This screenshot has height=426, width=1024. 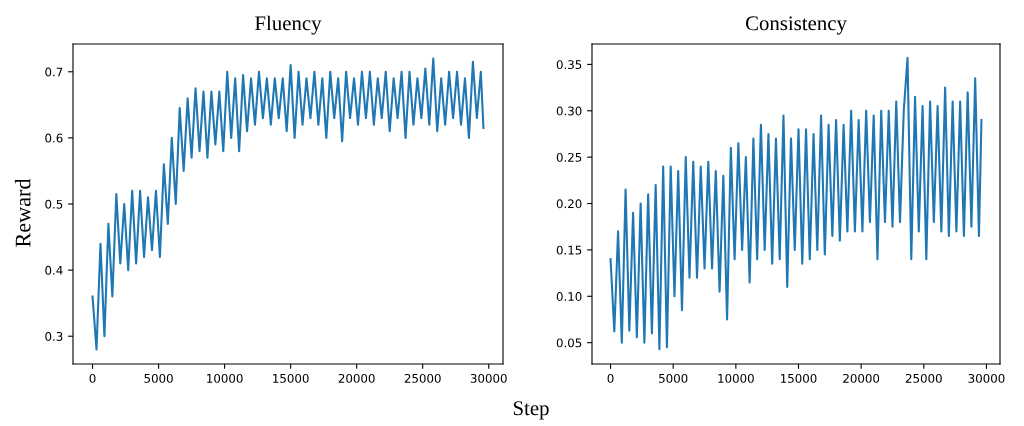 What do you see at coordinates (22, 212) in the screenshot?
I see `y-axis-title: Reward` at bounding box center [22, 212].